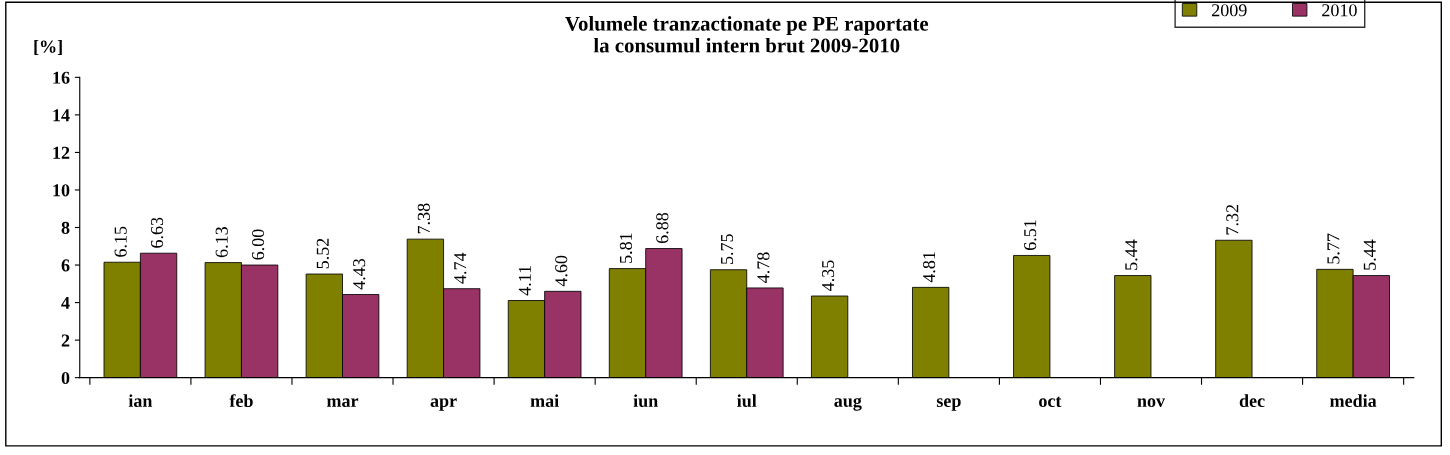  I want to click on chart-title: Volumele tranzactionate pe PE raportate la consumul intern brut 2009-2010, so click(747, 34).